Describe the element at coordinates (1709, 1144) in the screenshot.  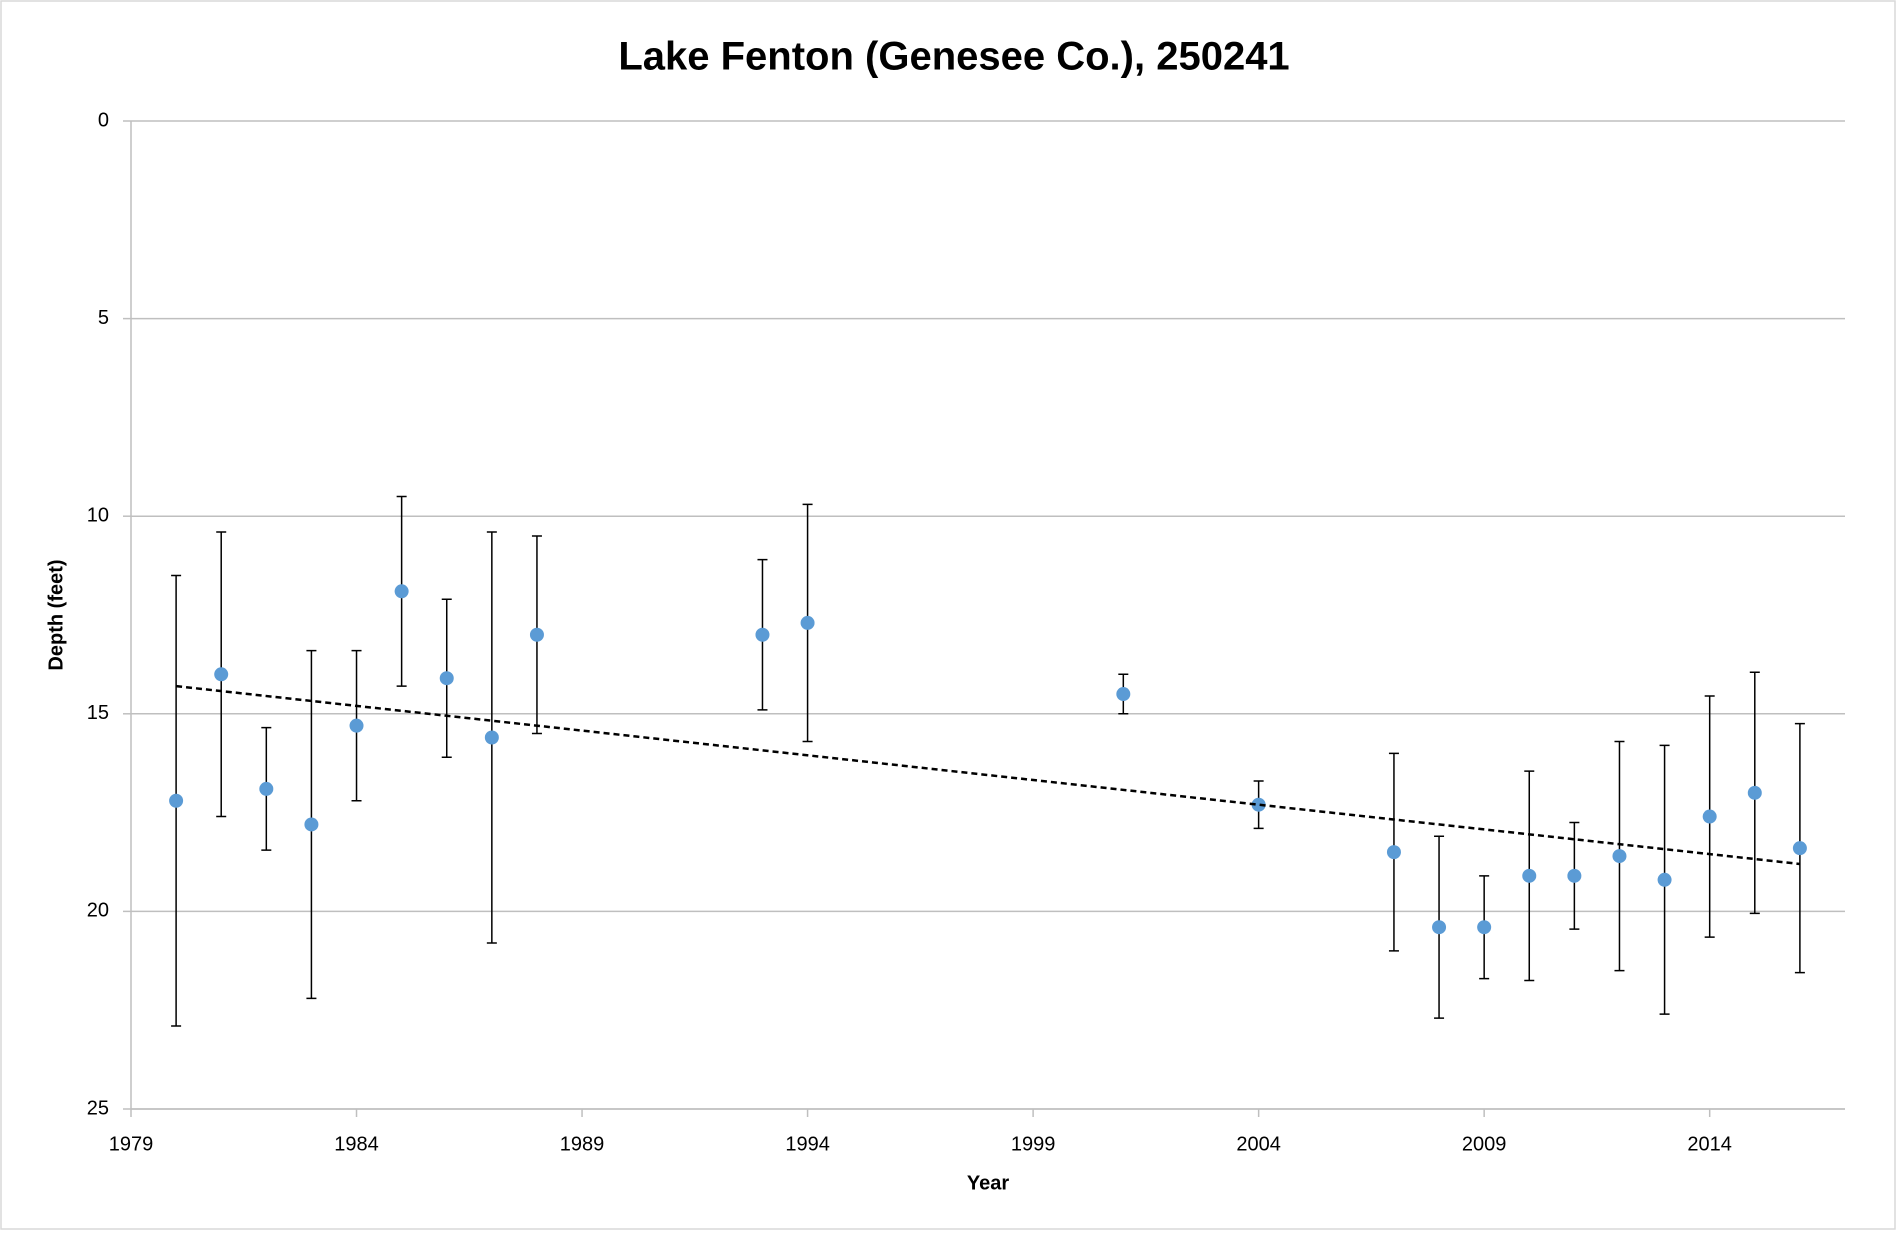
I see `x-tick-label: 2014` at that location.